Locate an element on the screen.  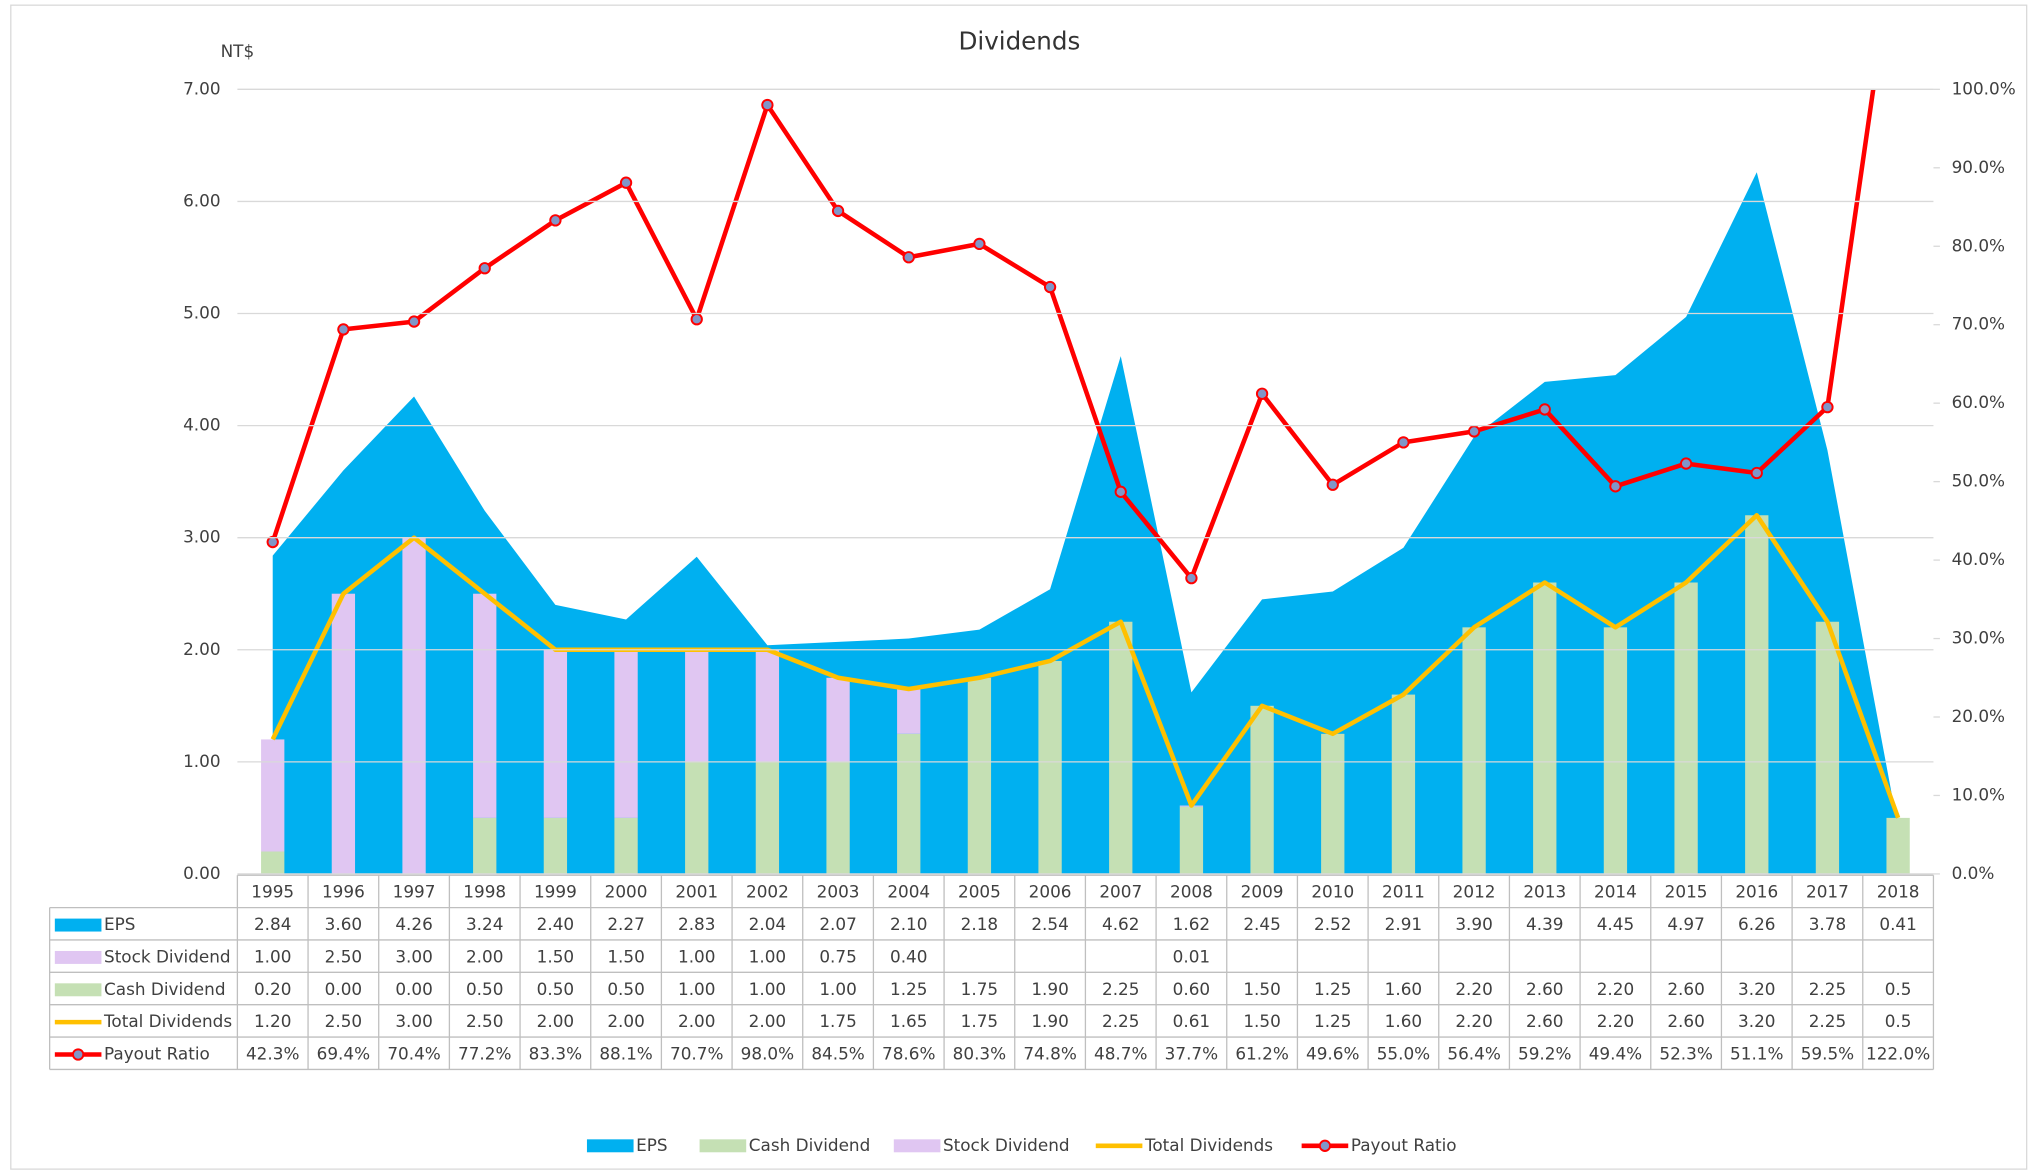
y2-tick-label: 20.0% is located at coordinates (1978, 716).